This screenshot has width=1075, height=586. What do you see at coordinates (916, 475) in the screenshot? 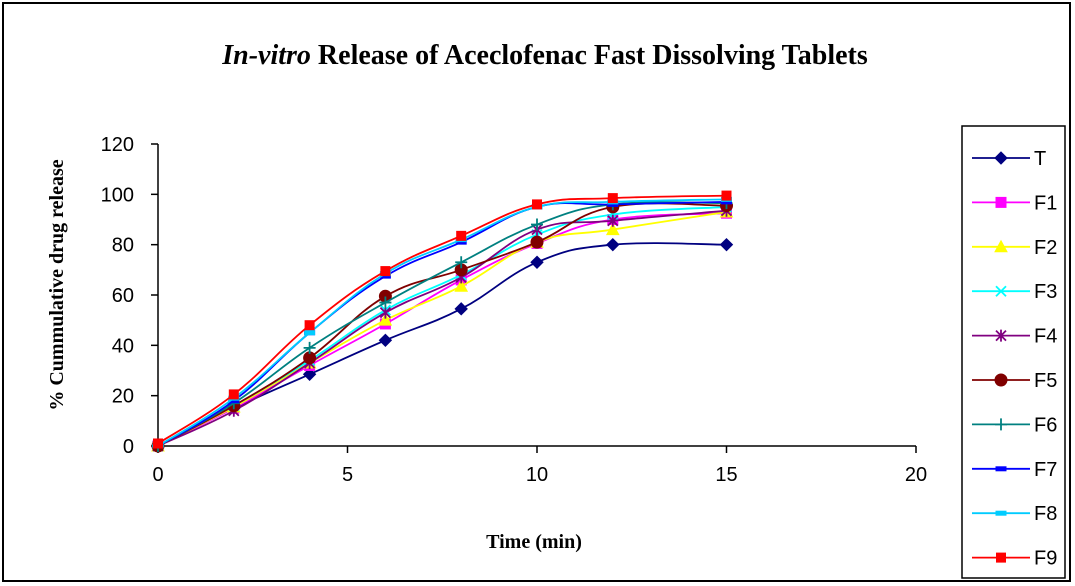
I see `x-tick-label: 20` at bounding box center [916, 475].